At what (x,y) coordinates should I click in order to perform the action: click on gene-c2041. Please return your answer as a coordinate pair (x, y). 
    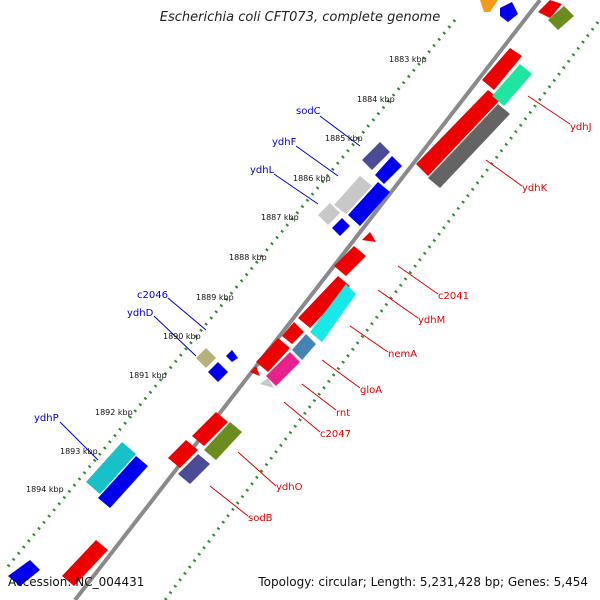
    Looking at the image, I should click on (369, 237).